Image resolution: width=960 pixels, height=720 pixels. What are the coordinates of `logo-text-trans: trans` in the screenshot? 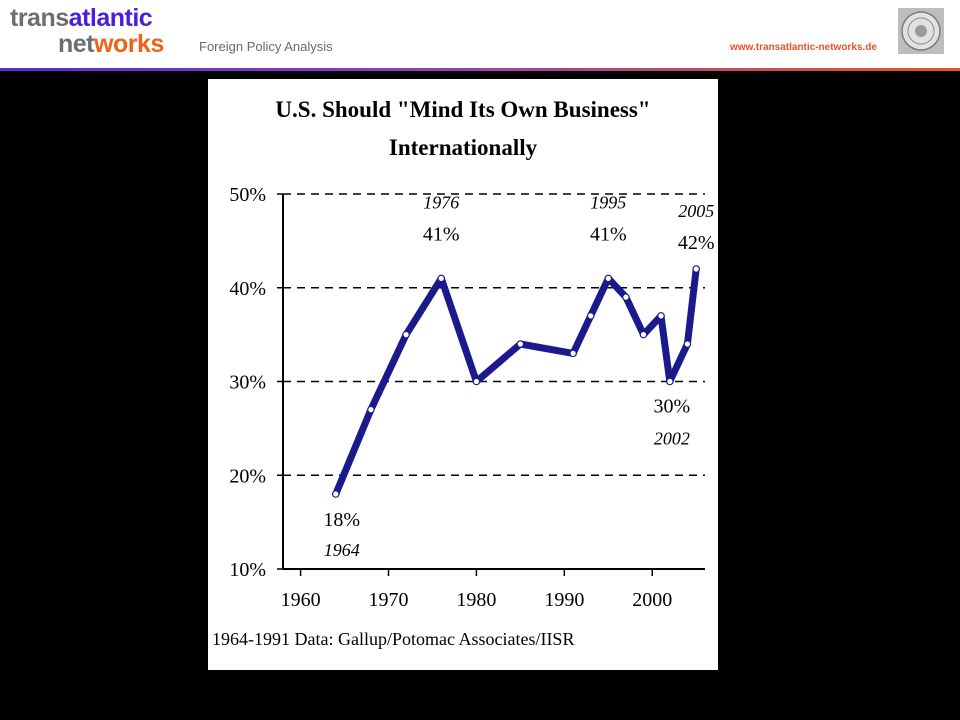 It's located at (39, 18).